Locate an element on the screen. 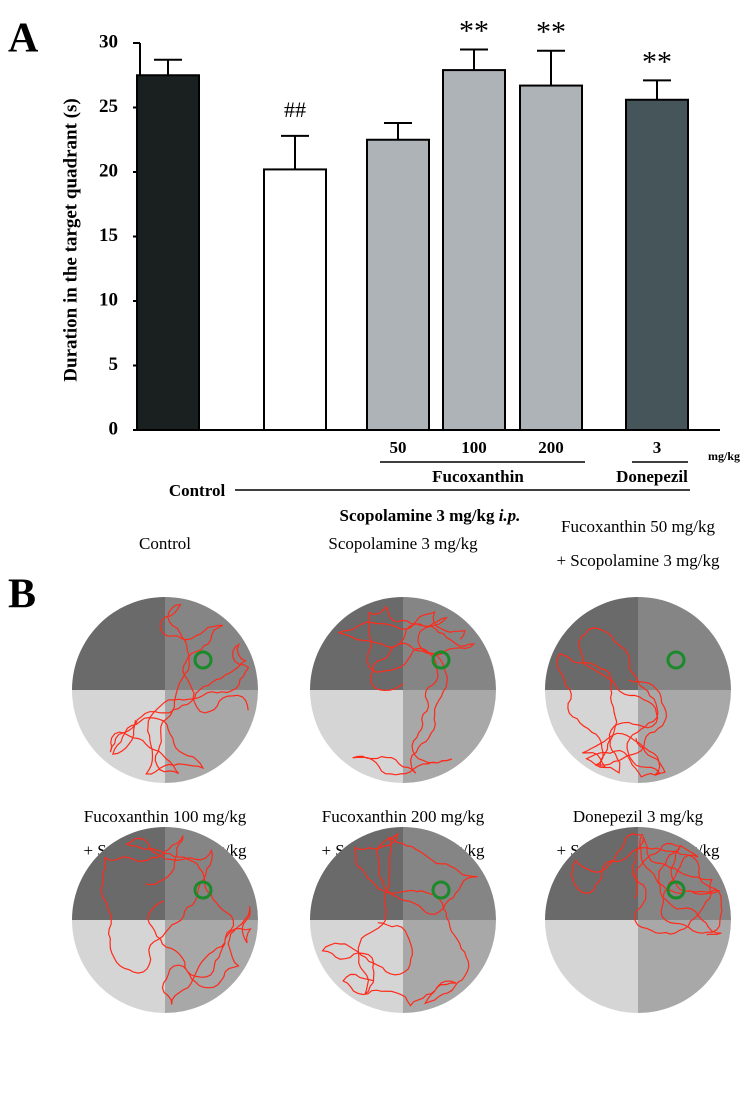  label-part: Scopolamine 3 mg/kg is located at coordinates (419, 515).